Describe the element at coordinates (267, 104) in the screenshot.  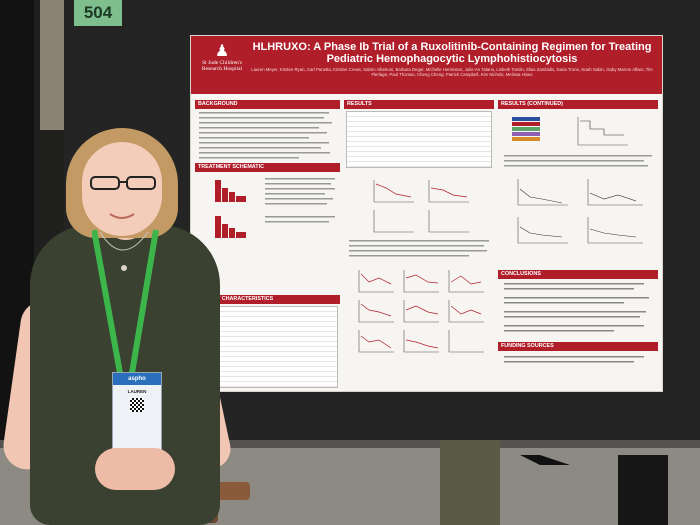
I see `section-background-heading: BACKGROUND` at that location.